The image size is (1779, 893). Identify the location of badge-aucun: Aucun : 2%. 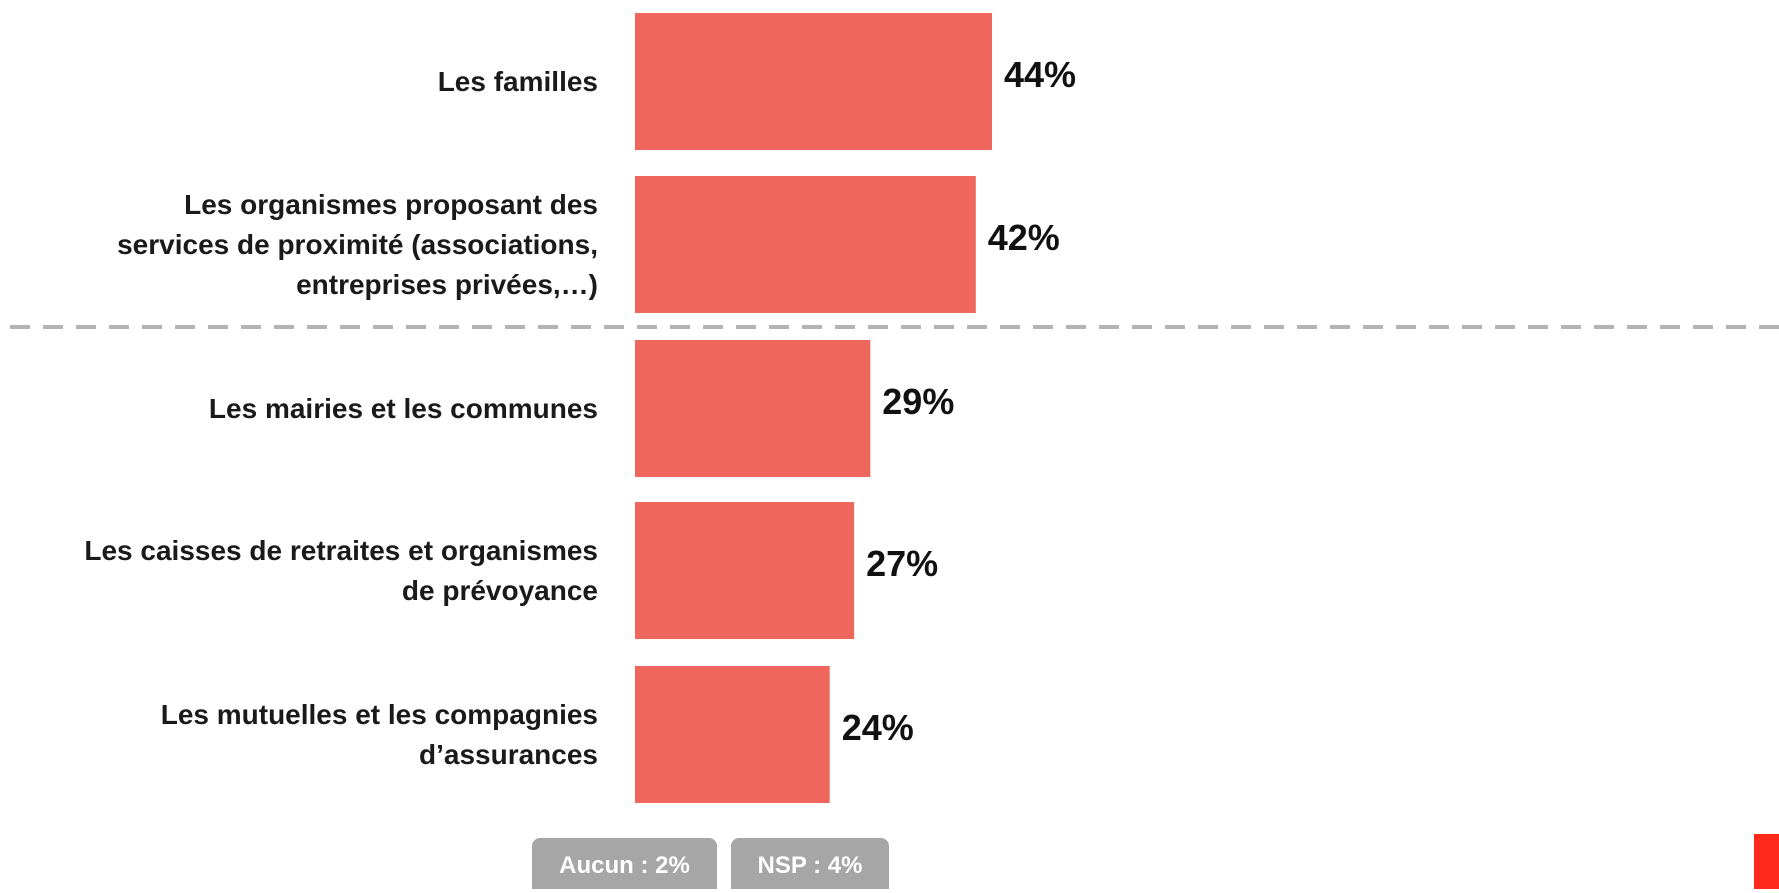
(624, 863).